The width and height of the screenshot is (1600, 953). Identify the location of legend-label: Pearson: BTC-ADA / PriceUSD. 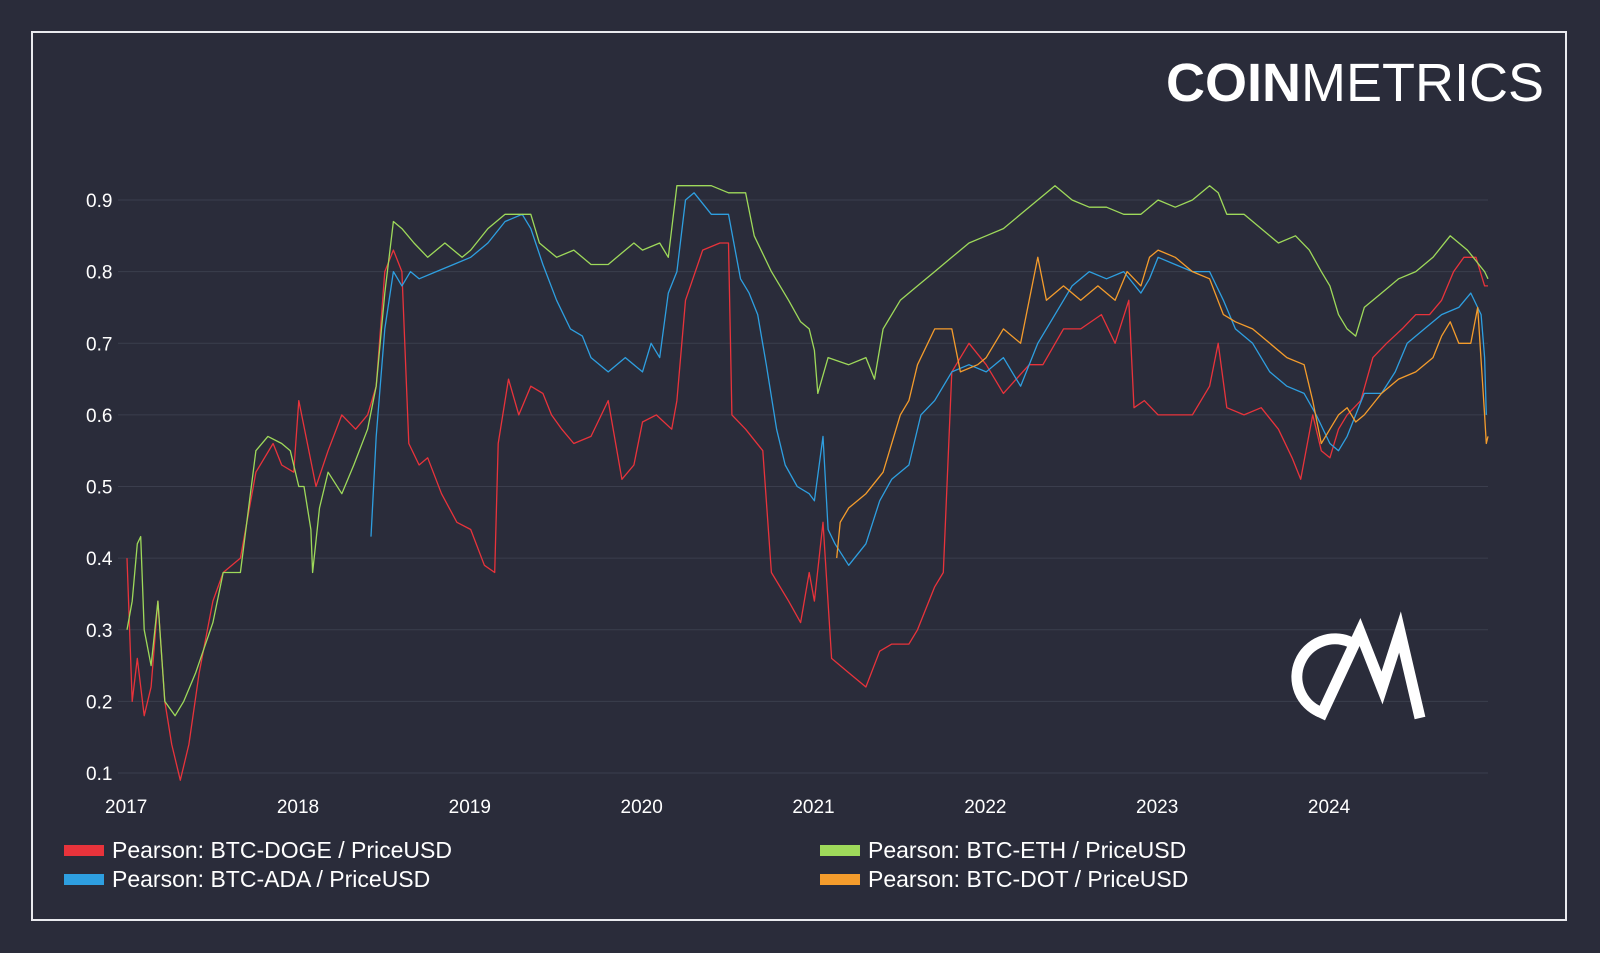
(271, 879).